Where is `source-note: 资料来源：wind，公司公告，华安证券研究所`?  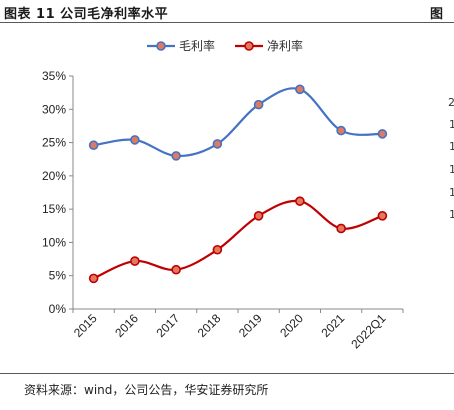
source-note: 资料来源：wind，公司公告，华安证券研究所 is located at coordinates (146, 390).